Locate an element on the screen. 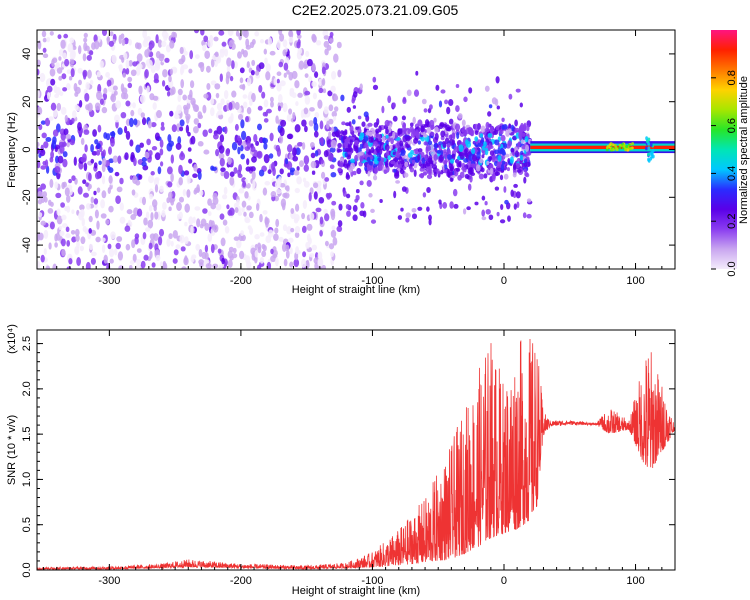 The width and height of the screenshot is (750, 600). colorbar-tick-label: 0.8 is located at coordinates (732, 77).